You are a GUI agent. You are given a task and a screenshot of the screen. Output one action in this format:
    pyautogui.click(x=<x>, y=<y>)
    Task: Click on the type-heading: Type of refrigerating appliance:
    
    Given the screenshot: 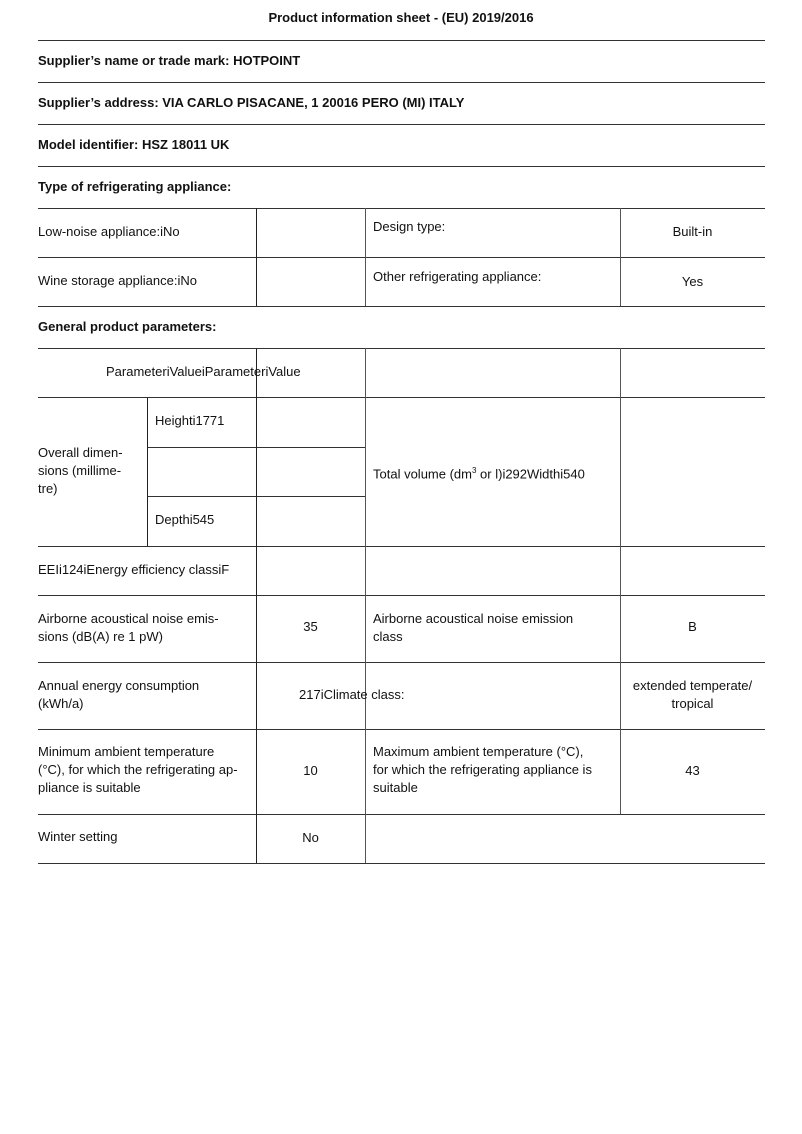 What is the action you would take?
    pyautogui.click(x=135, y=186)
    